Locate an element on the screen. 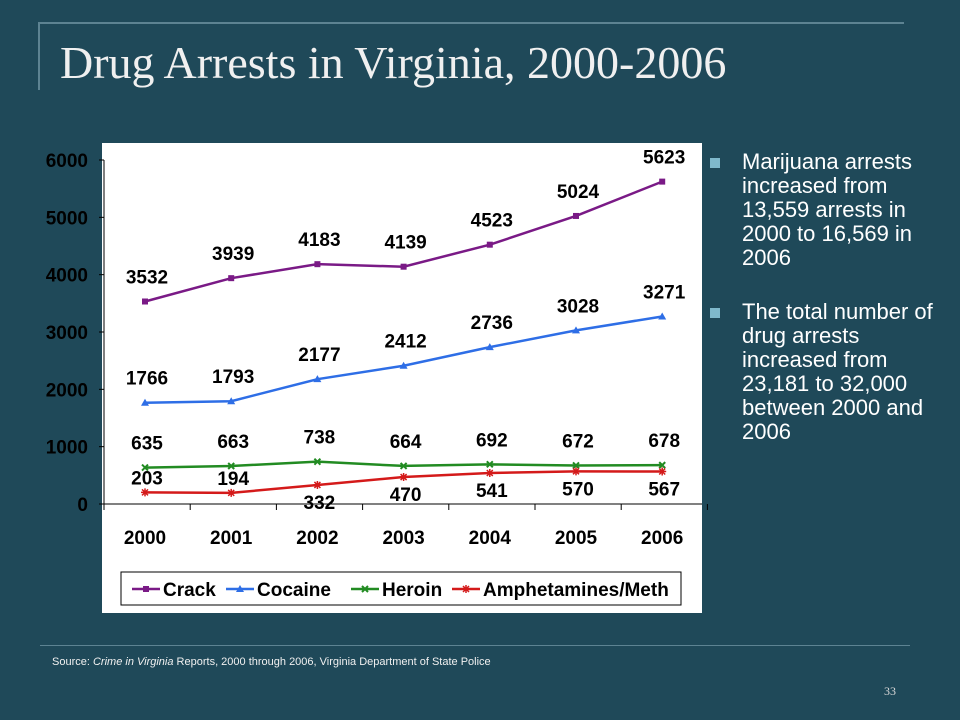  chart-legend: Crack Cocaine Heroin Amphetamines/Meth is located at coordinates (401, 588).